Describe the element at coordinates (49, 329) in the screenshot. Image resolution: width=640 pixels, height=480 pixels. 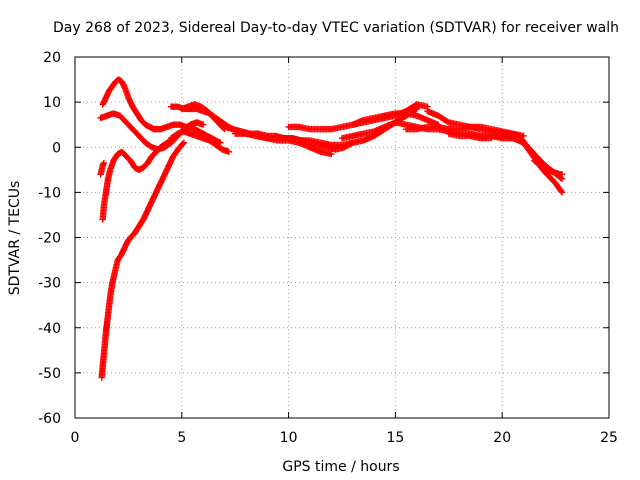
I see `y-tick-label: -40` at that location.